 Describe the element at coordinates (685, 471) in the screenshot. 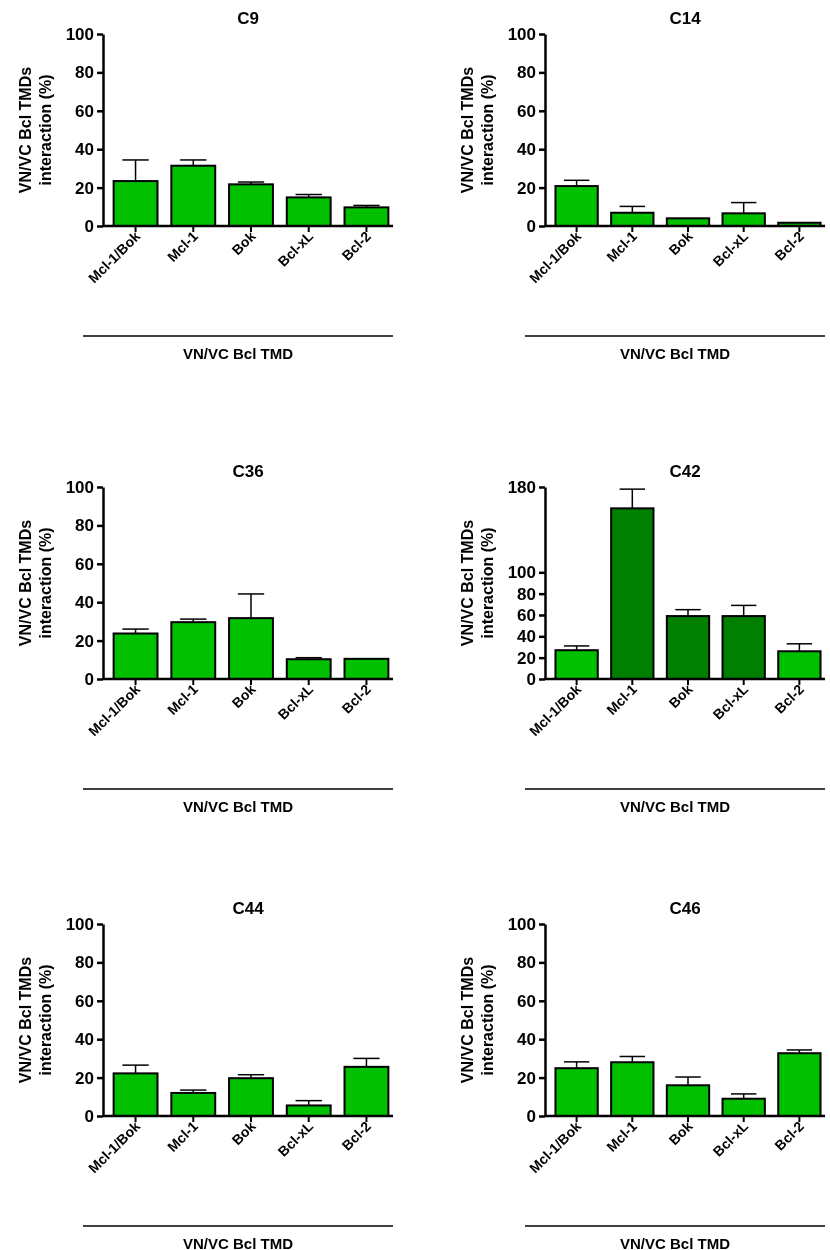

I see `chart-title: C42` at that location.